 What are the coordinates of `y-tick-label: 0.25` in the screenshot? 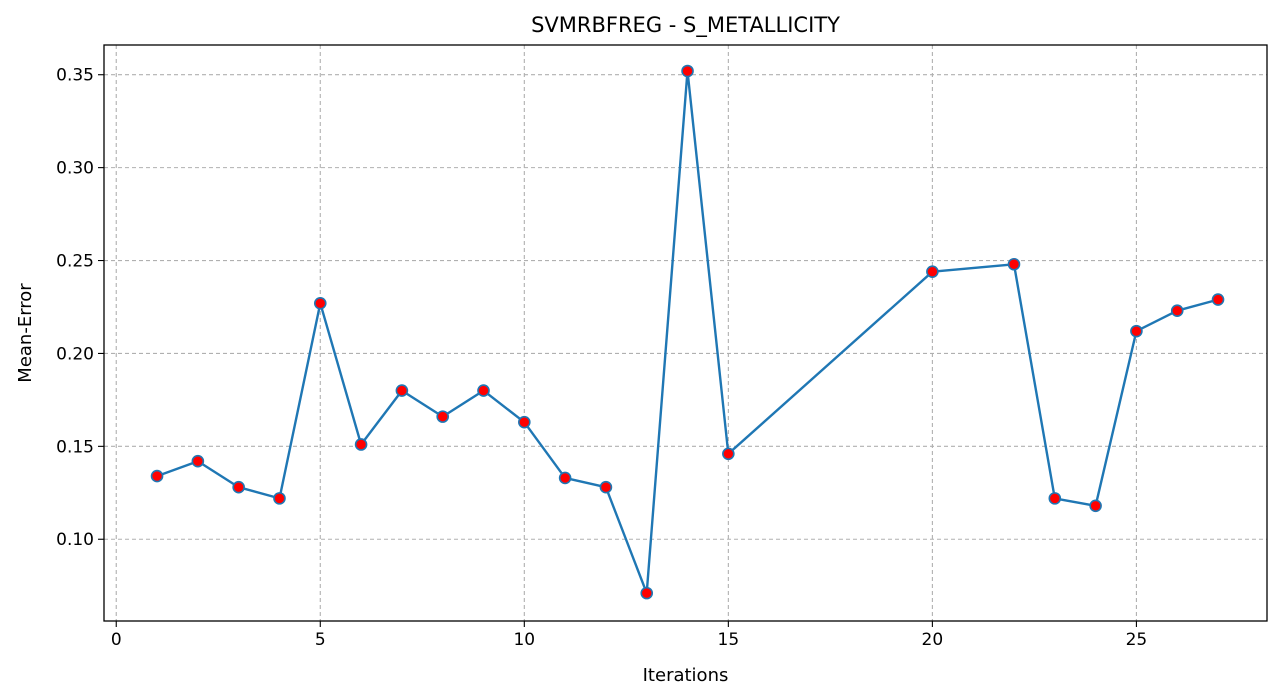 It's located at (75, 262).